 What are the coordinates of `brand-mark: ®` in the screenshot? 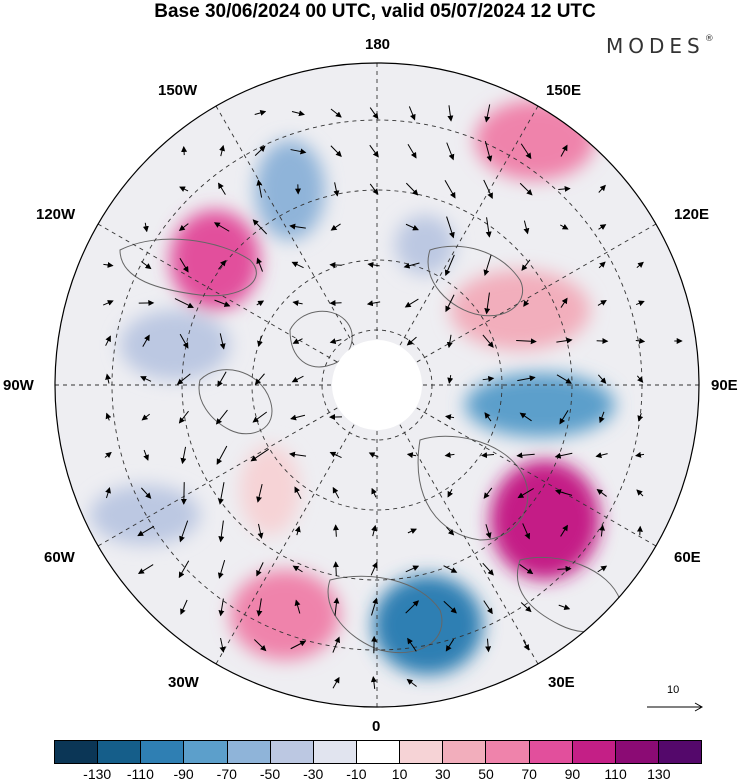 It's located at (709, 39).